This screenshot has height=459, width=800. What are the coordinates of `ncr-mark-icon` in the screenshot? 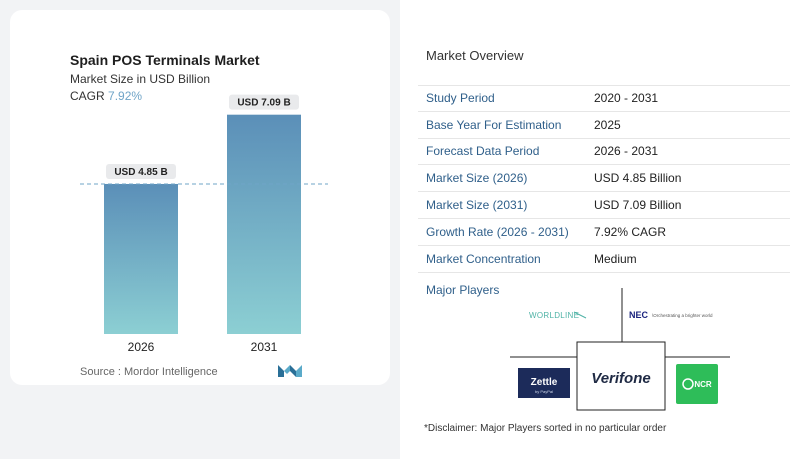 It's located at (688, 384).